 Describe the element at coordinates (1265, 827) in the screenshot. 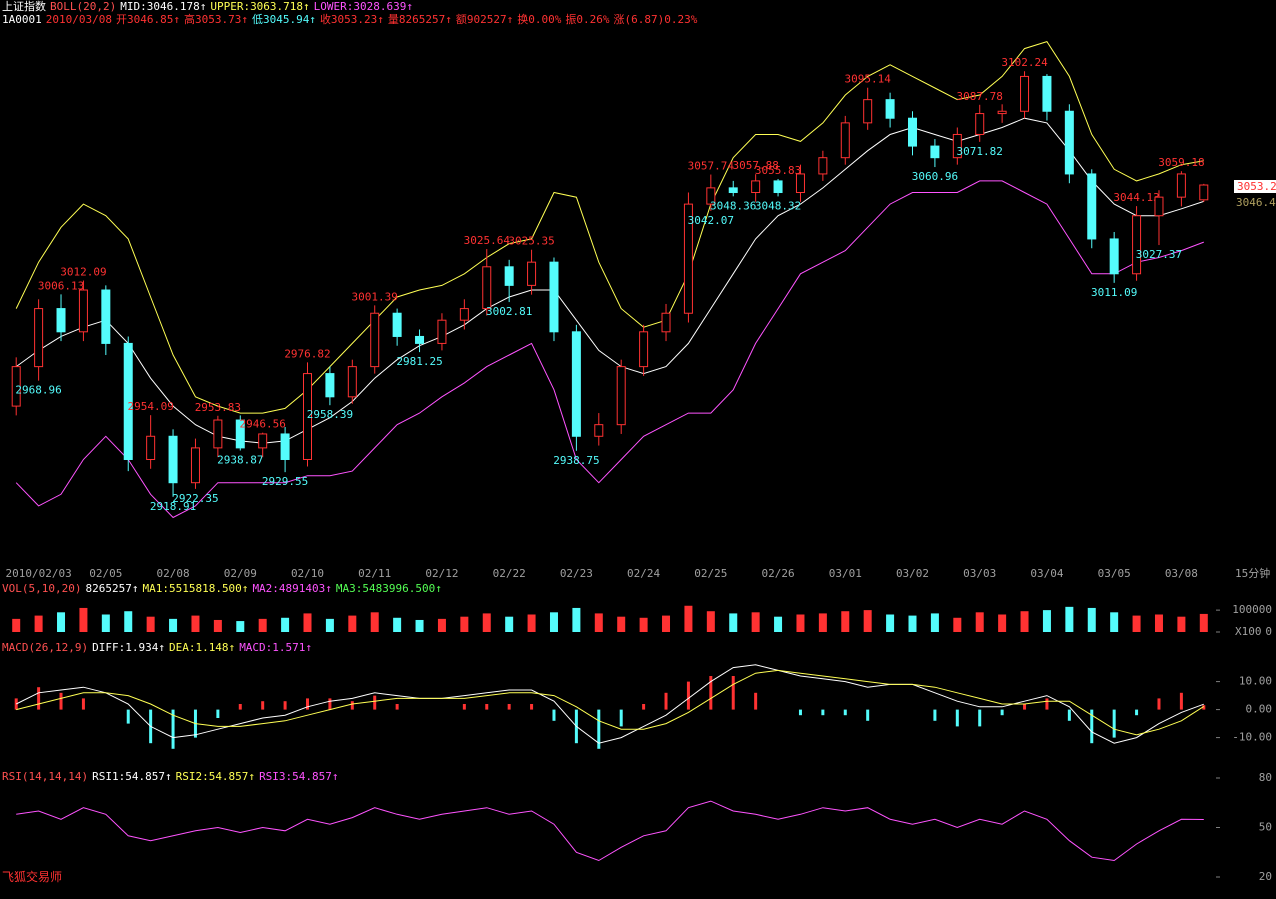

I see `y-tick-label: 50` at that location.